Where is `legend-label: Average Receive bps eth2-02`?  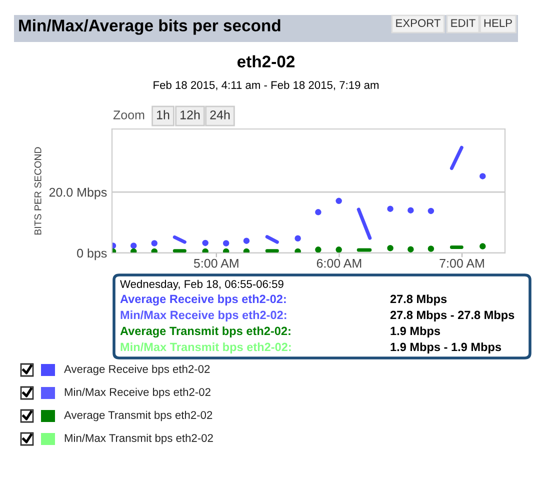
legend-label: Average Receive bps eth2-02 is located at coordinates (137, 370).